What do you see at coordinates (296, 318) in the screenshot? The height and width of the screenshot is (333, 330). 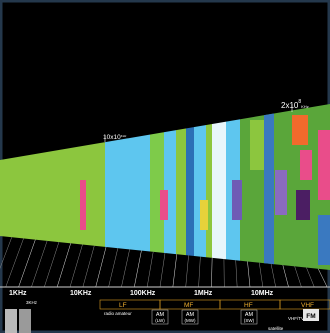 I see `service-label: VHF/TV` at bounding box center [296, 318].